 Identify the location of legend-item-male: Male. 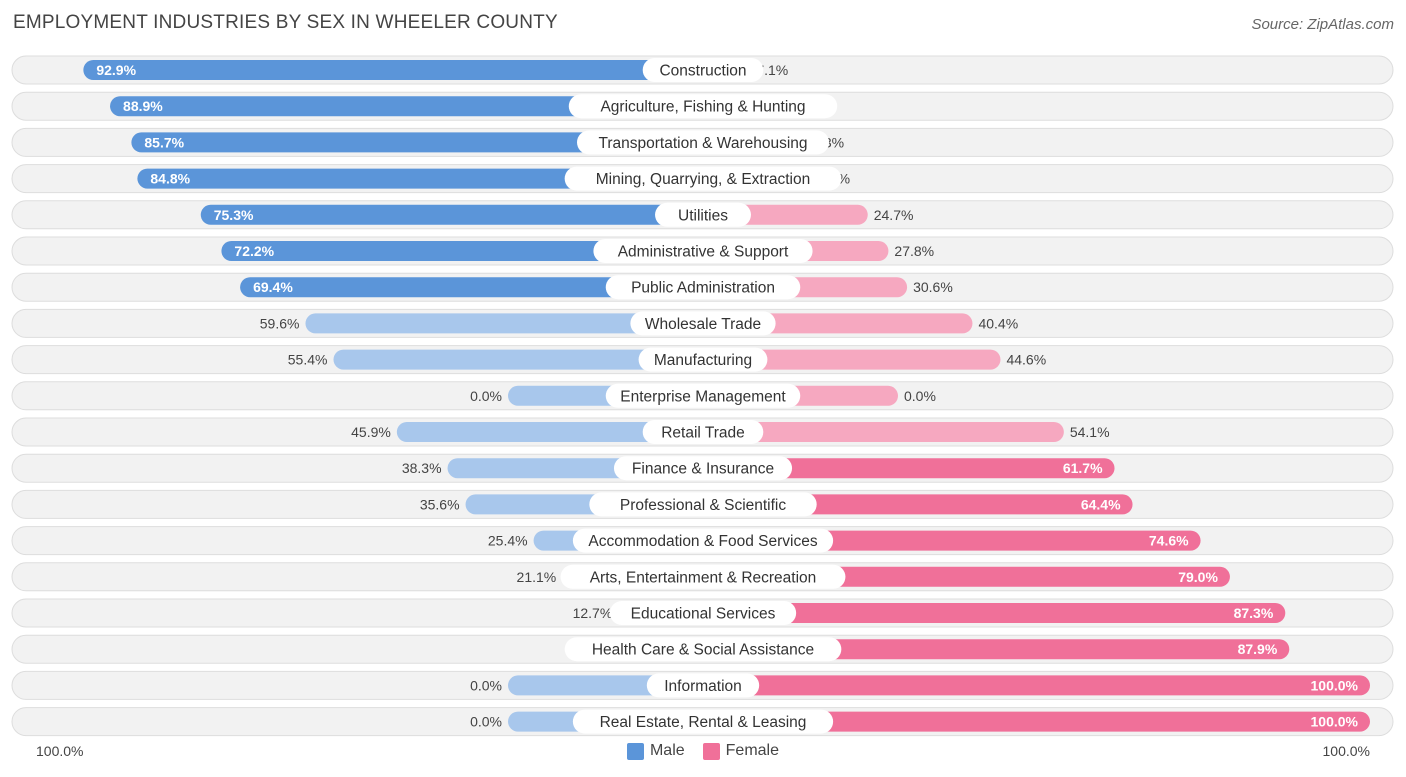
(655, 751).